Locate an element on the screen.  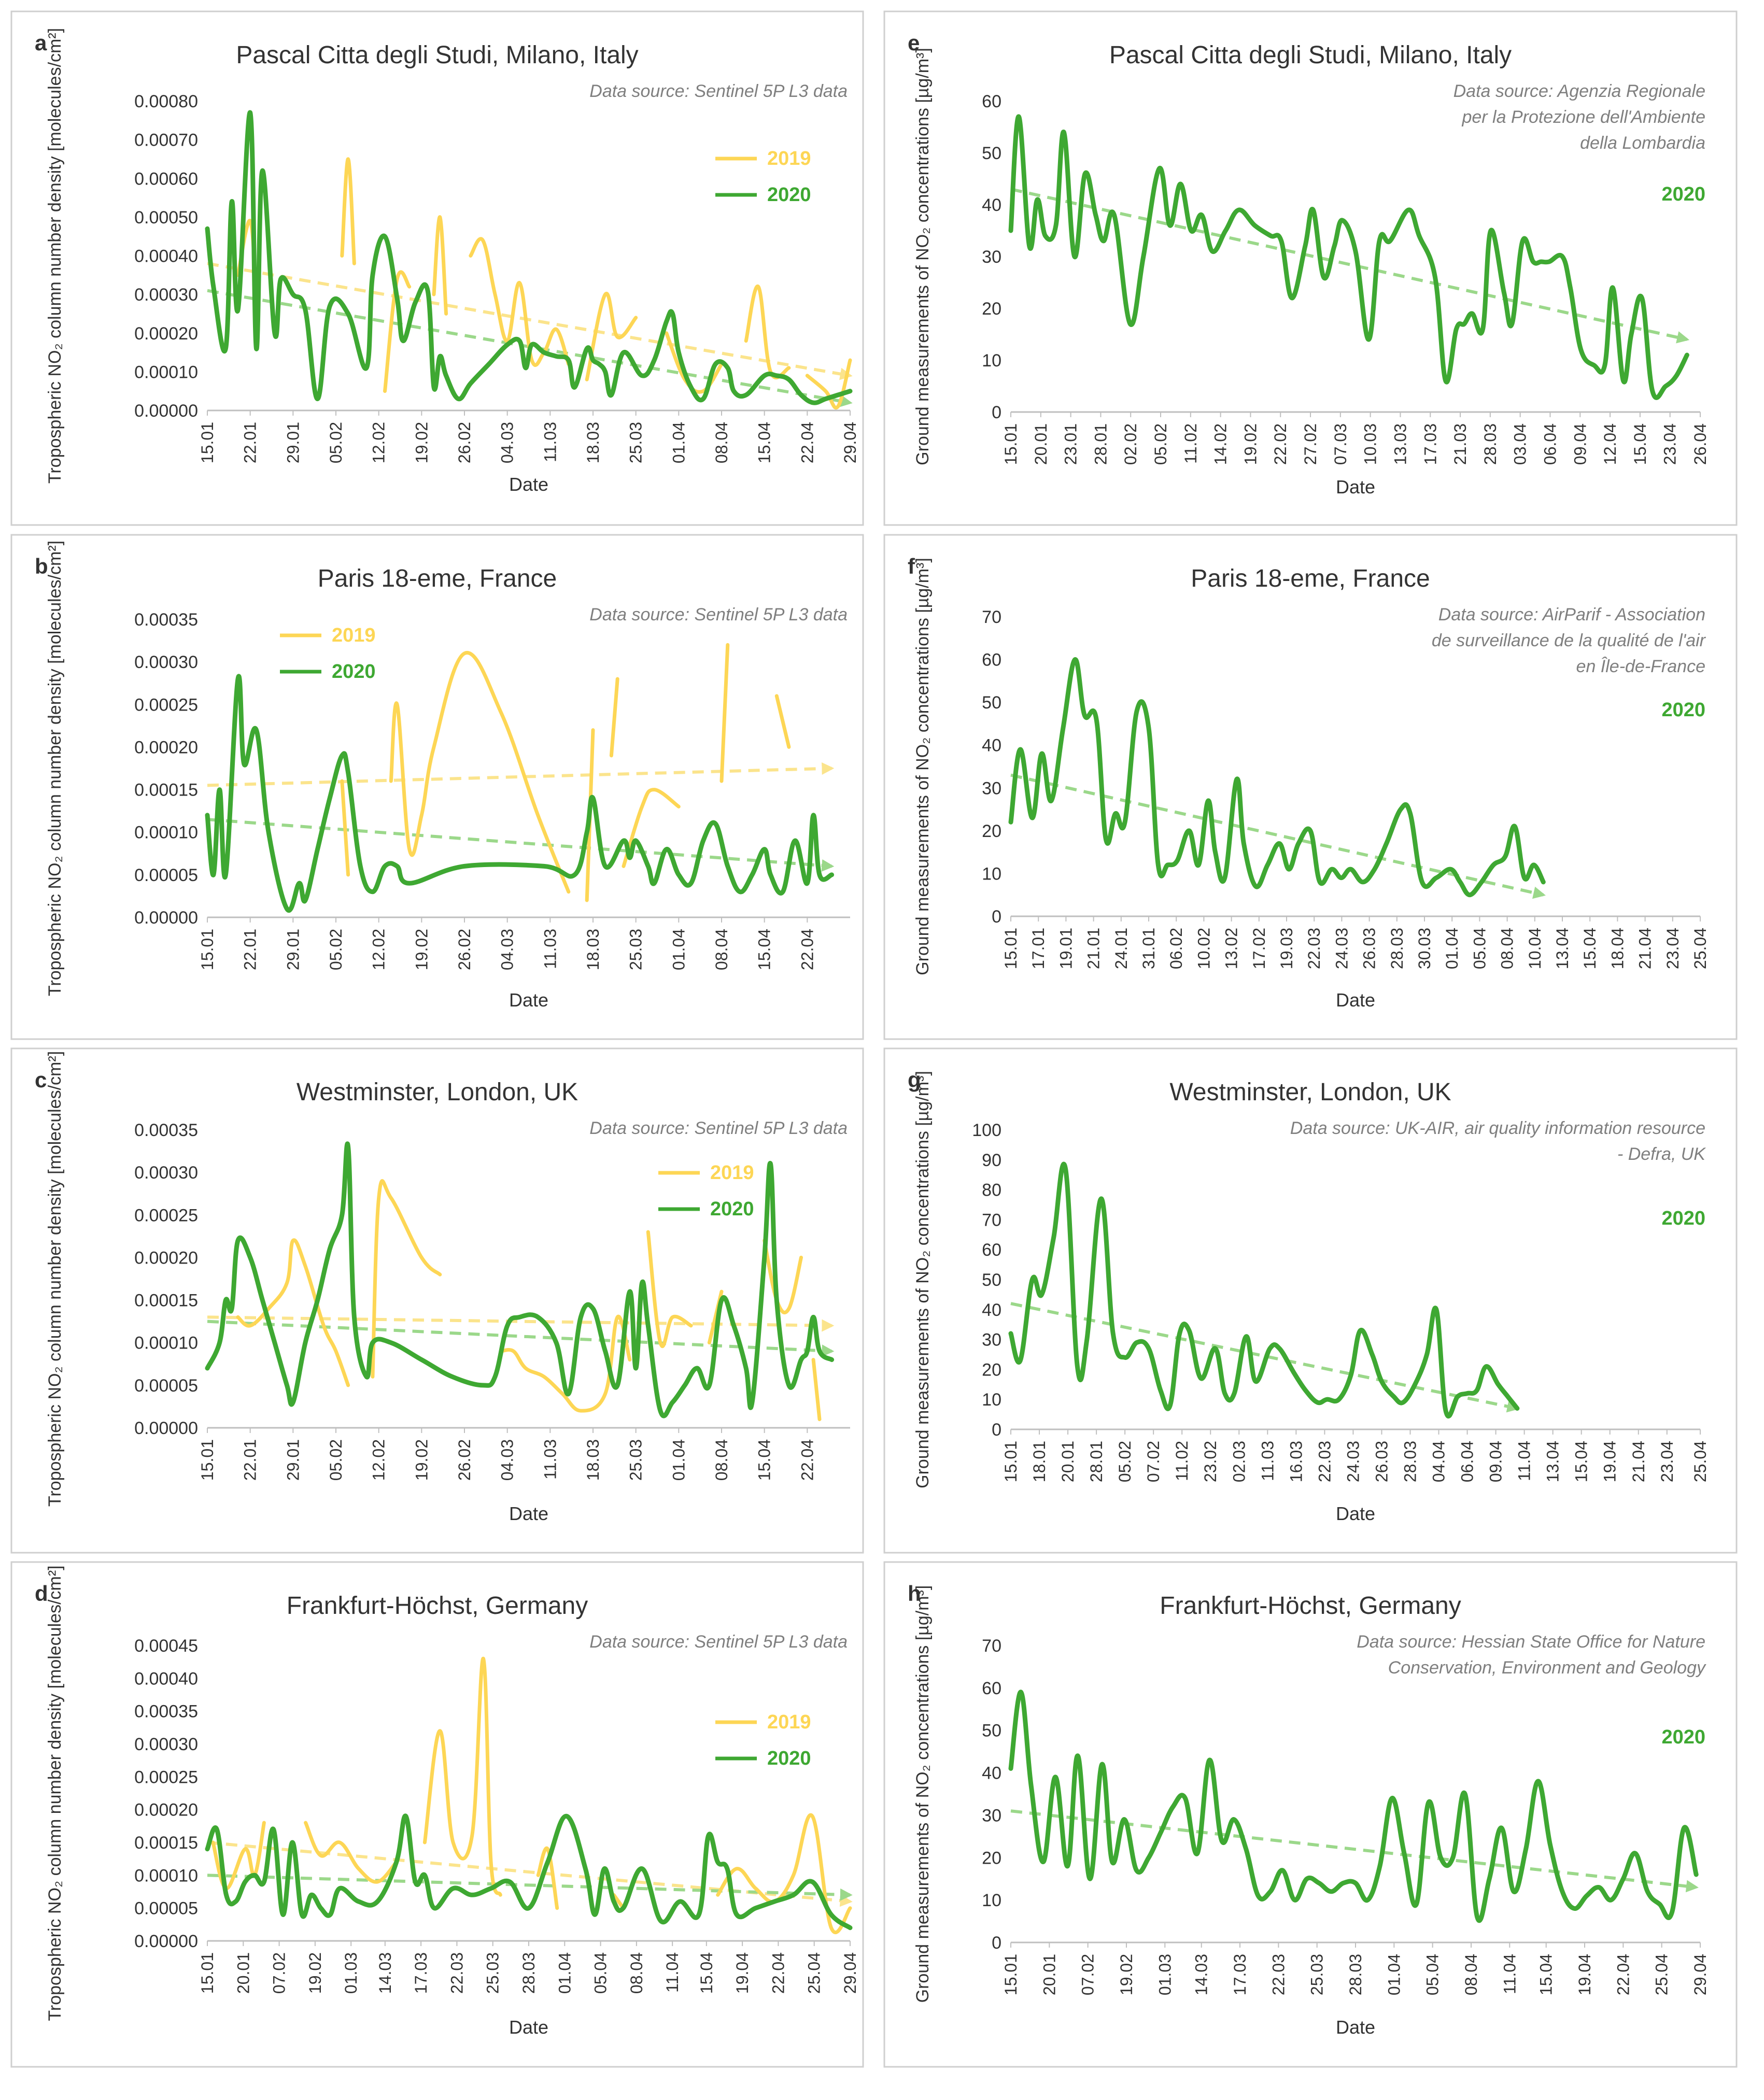
x-tick-label: 07.03 is located at coordinates (1340, 444).